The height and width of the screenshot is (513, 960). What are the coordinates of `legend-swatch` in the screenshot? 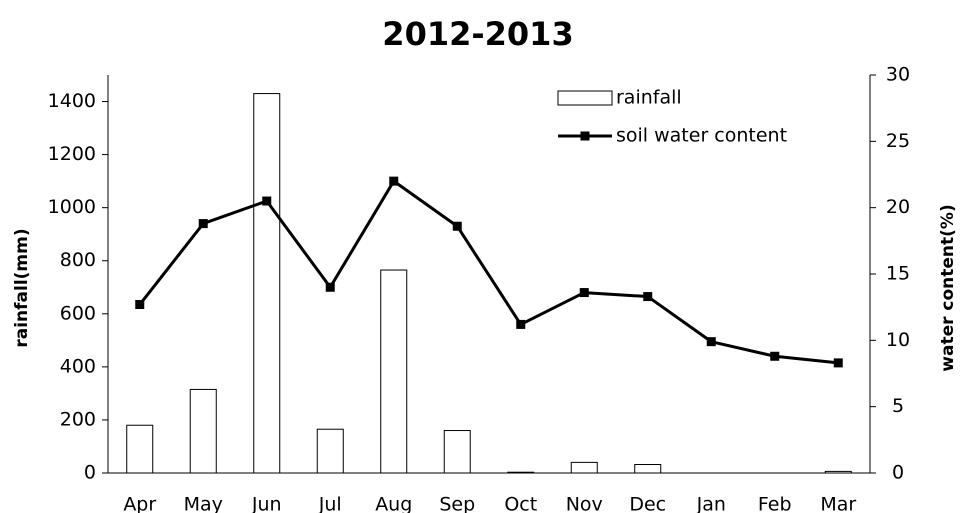 It's located at (585, 98).